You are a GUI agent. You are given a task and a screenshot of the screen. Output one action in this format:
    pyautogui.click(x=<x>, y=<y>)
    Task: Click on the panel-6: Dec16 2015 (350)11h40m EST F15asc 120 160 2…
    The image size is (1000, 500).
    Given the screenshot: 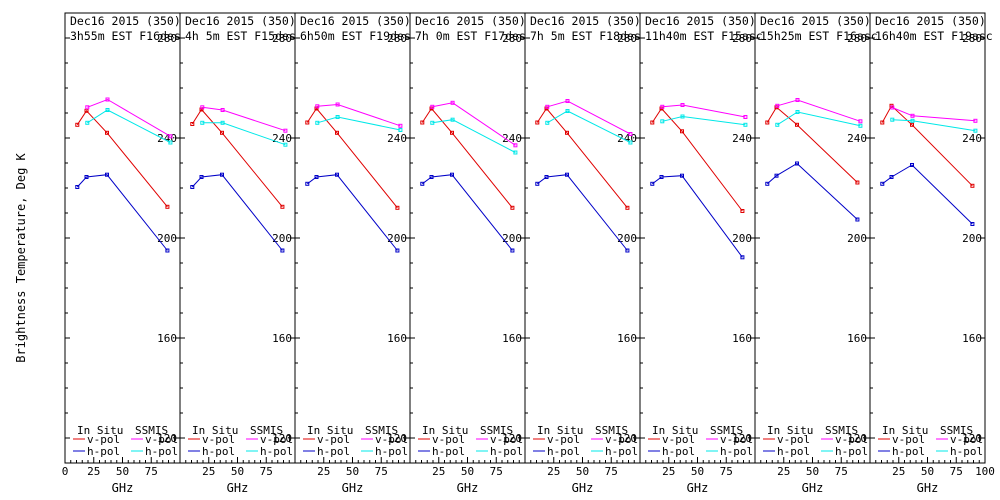 What is the action you would take?
    pyautogui.click(x=701, y=253)
    